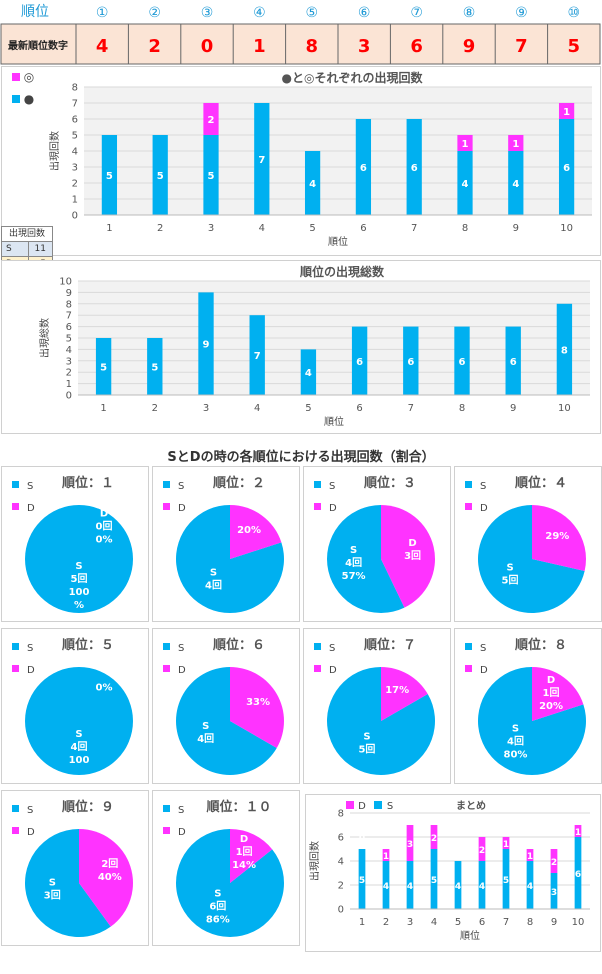  Describe the element at coordinates (564, 350) in the screenshot. I see `data-label: 8` at that location.